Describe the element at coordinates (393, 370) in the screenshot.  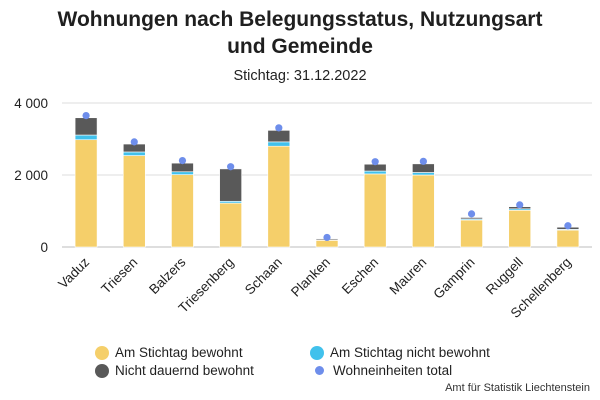
I see `legend-label-total: Wohneinheiten total` at that location.